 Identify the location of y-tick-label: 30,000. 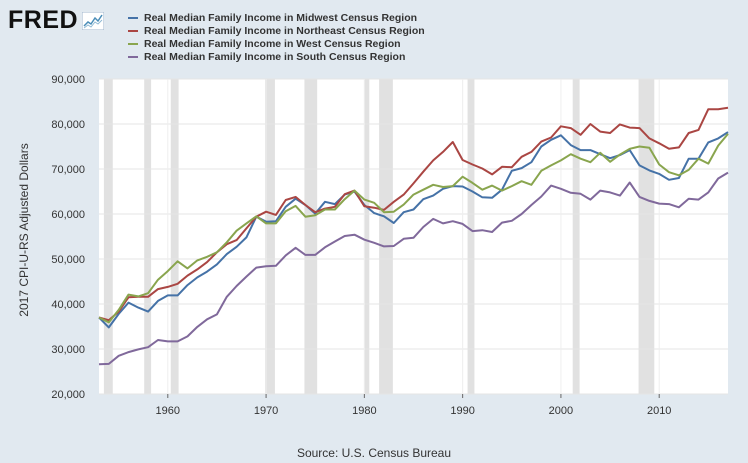
(68, 350).